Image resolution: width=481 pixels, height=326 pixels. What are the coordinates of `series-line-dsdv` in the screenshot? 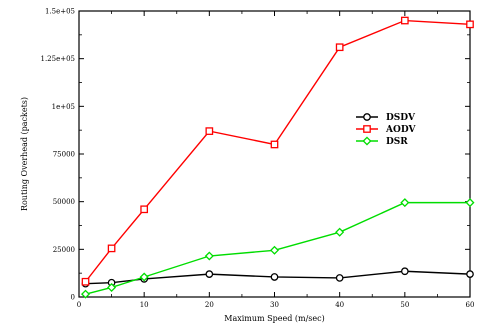 It's located at (278, 277).